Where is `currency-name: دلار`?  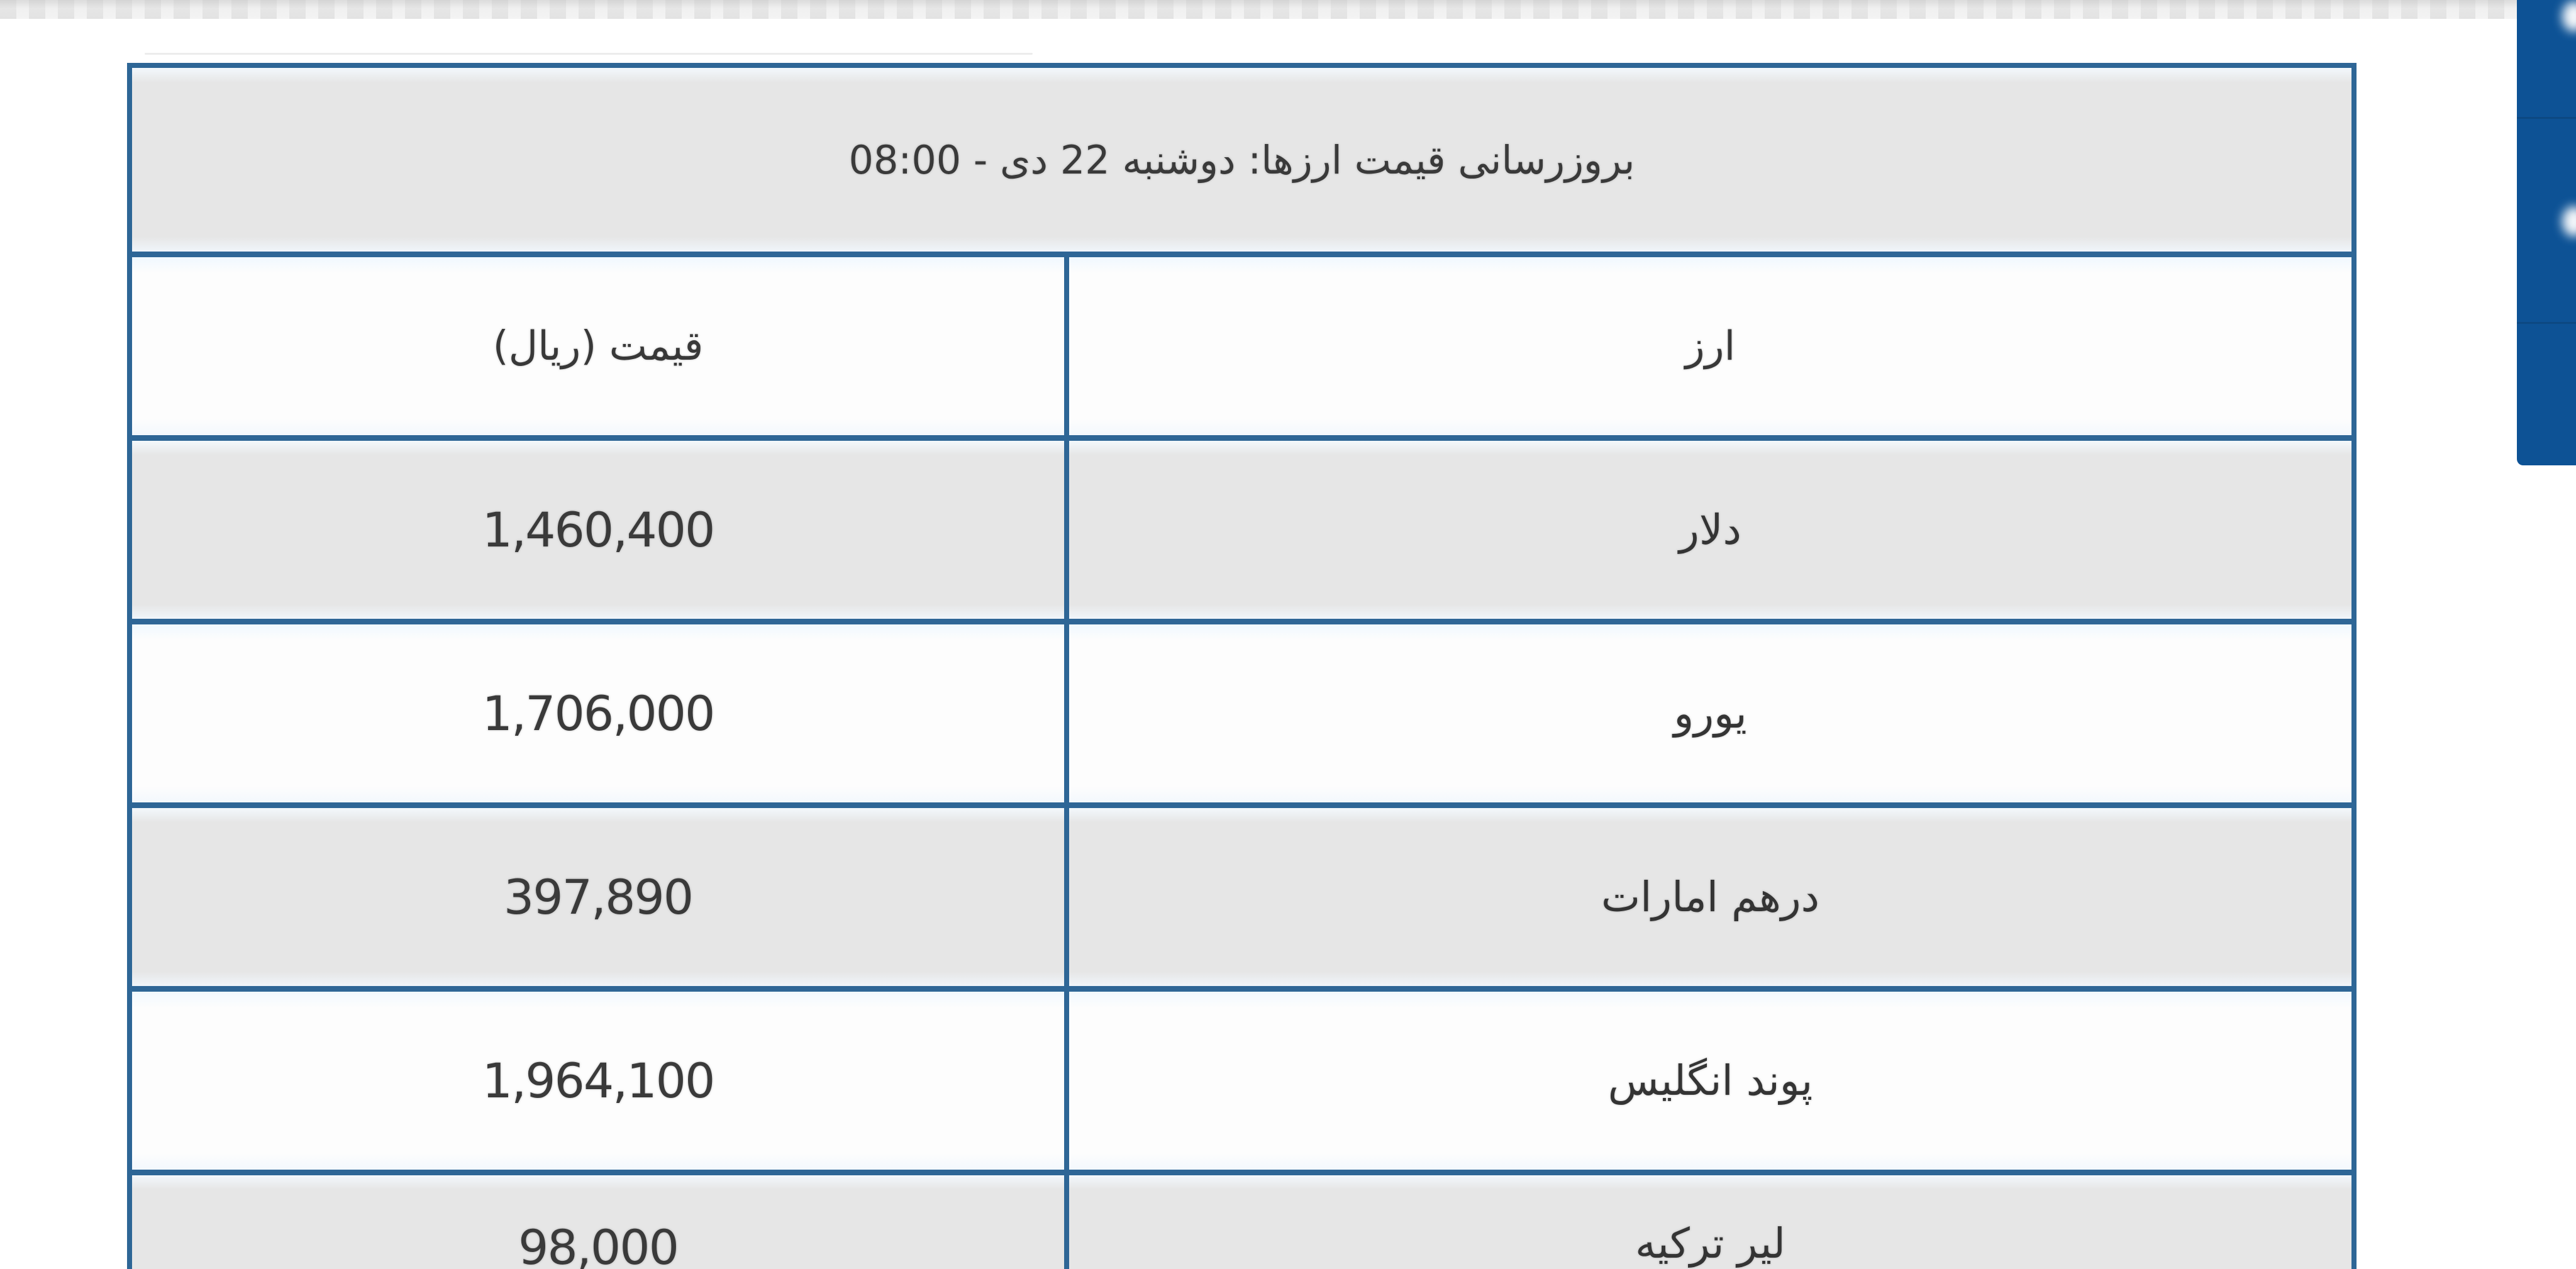
currency-name: دلار is located at coordinates (1710, 530).